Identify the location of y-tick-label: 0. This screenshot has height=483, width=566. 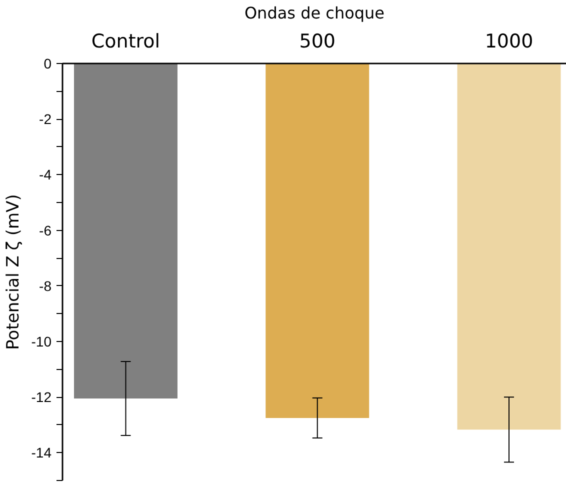
(48, 64).